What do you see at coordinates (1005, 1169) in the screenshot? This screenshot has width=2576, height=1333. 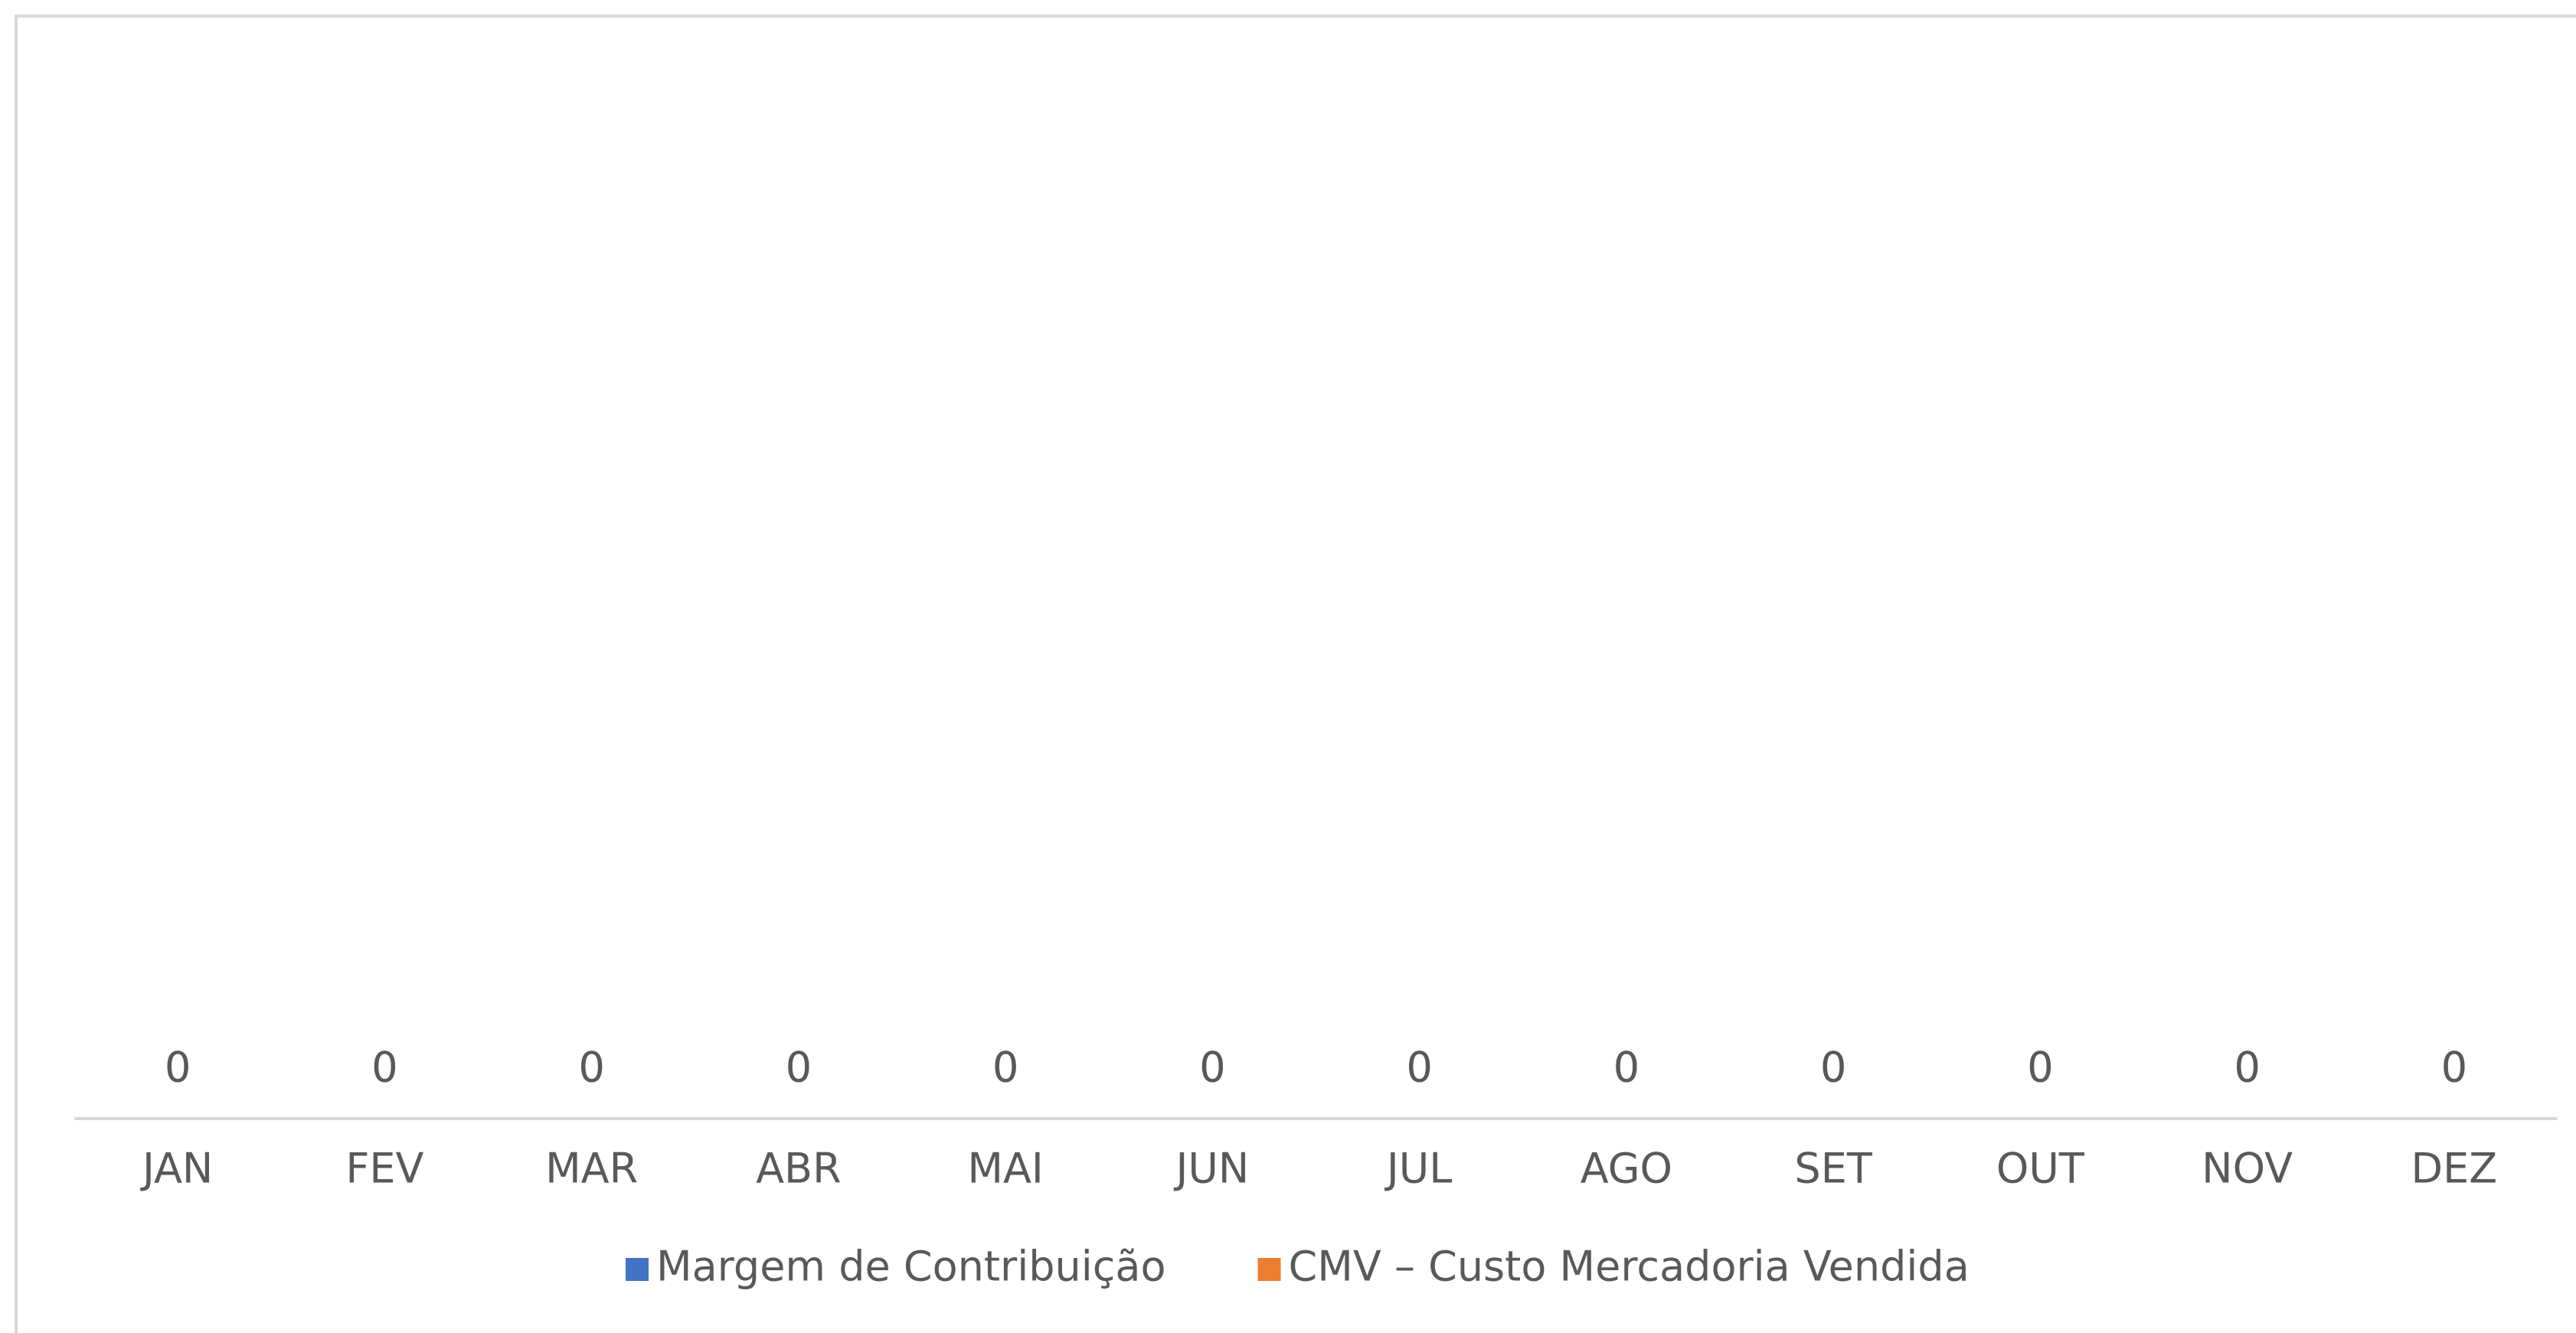 I see `x-tick-label: MAI` at bounding box center [1005, 1169].